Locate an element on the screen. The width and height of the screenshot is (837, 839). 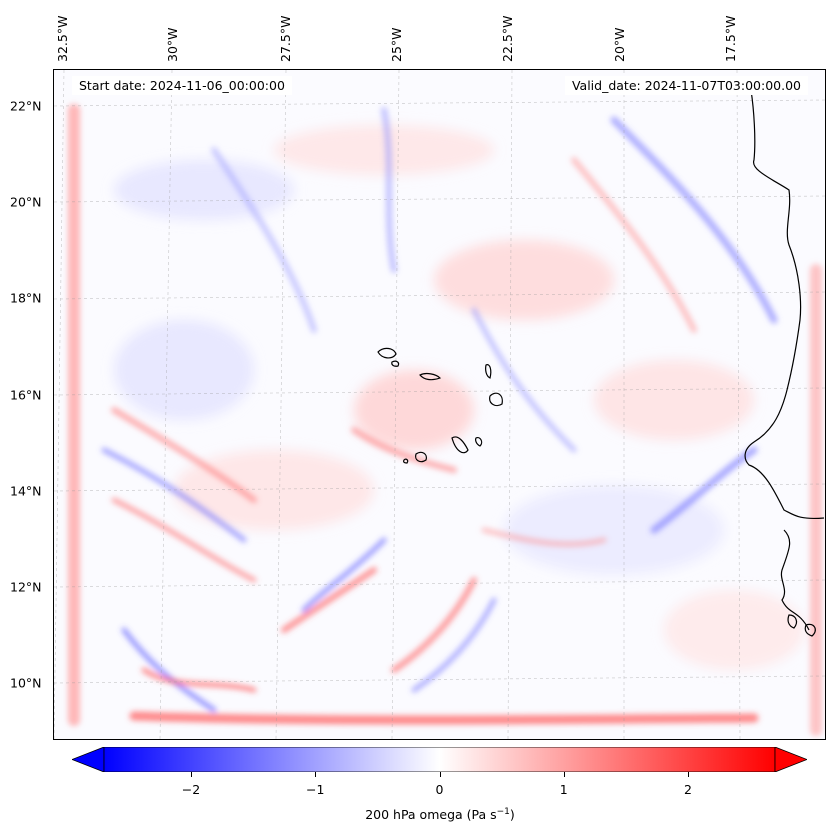
cabo-verde-santiago is located at coordinates (460, 445).